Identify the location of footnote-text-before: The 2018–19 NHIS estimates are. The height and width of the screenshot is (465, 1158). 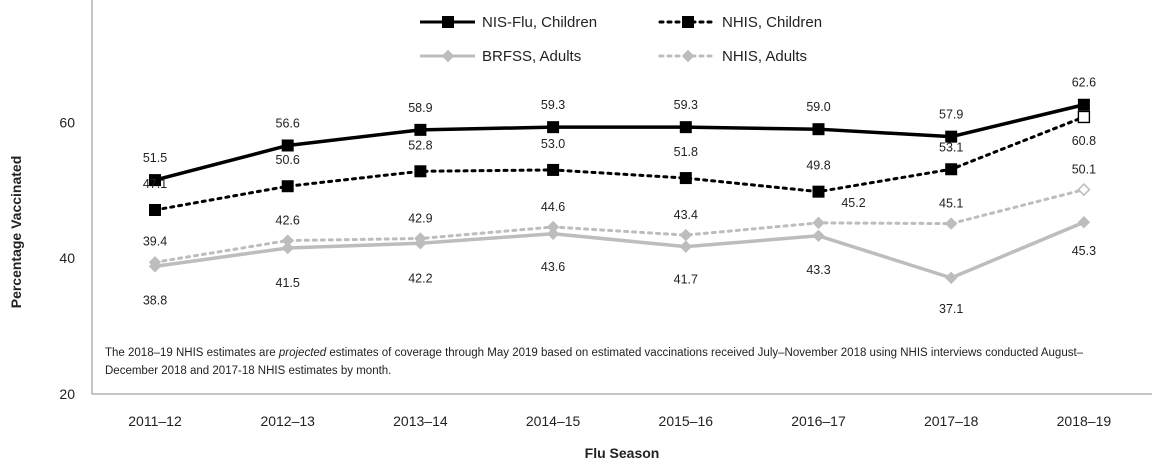
(192, 353).